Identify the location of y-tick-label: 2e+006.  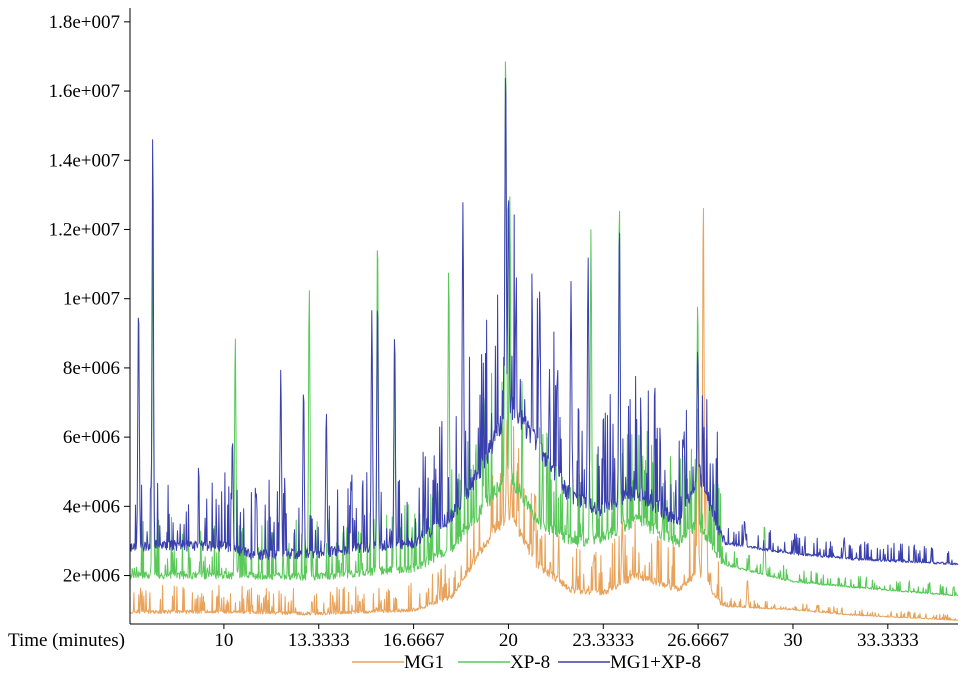
(91, 576).